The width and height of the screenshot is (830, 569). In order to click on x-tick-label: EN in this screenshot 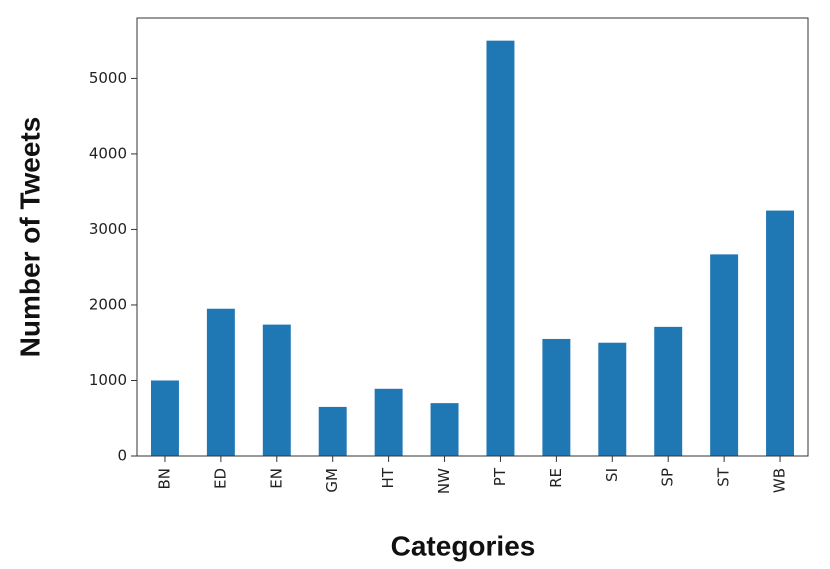, I will do `click(276, 478)`.